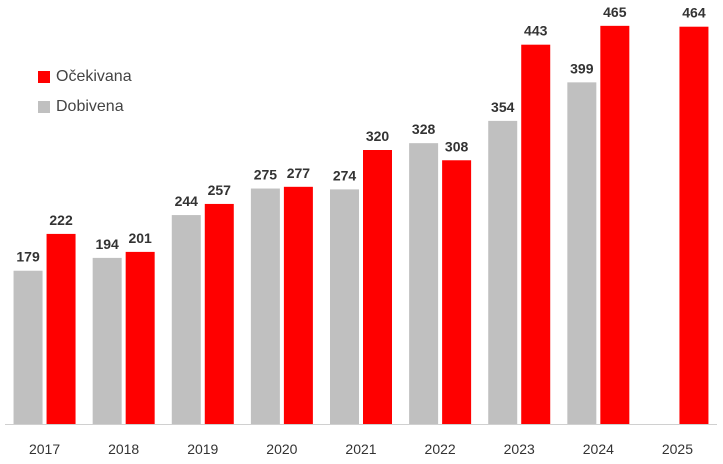  I want to click on bar-oekivana-2021, so click(377, 287).